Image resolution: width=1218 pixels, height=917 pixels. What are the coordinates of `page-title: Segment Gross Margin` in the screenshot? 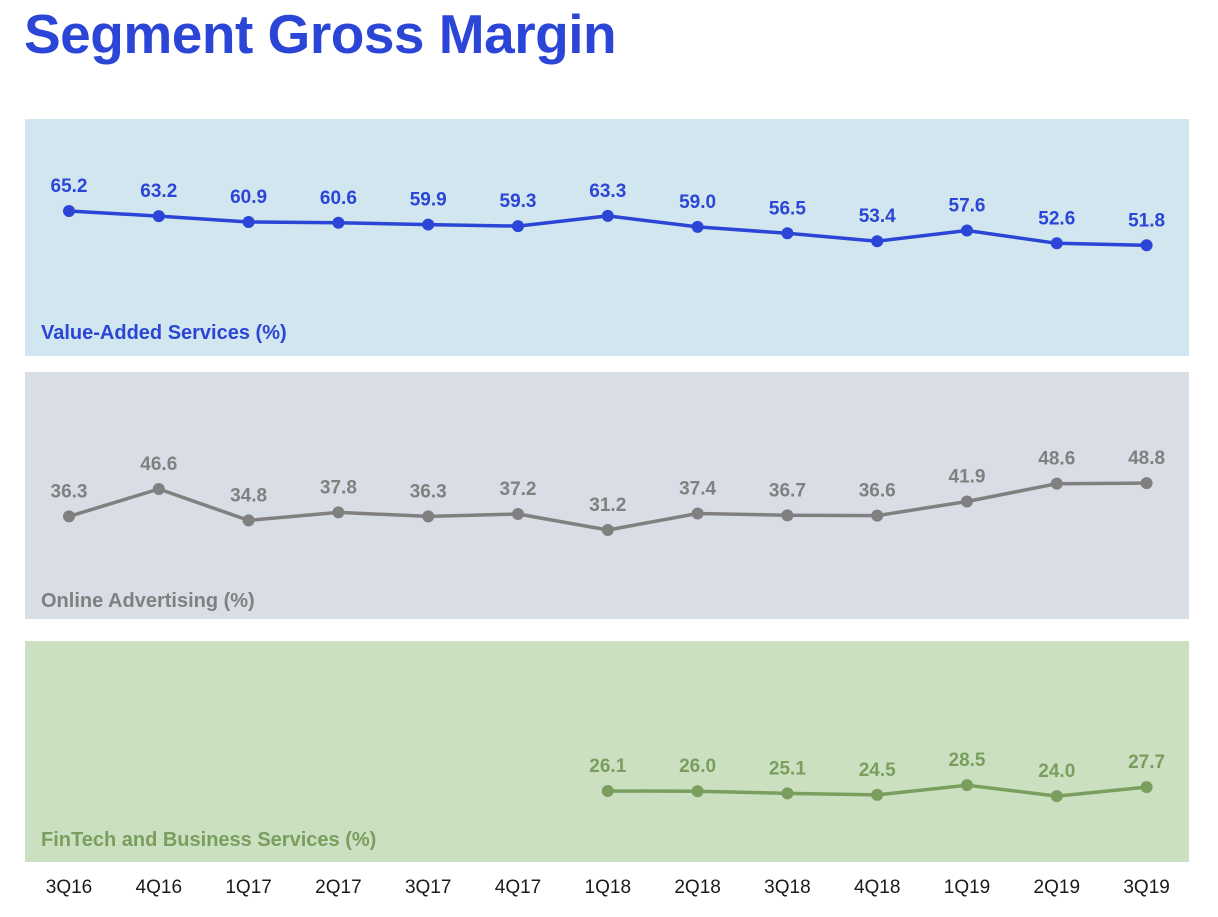 It's located at (320, 34).